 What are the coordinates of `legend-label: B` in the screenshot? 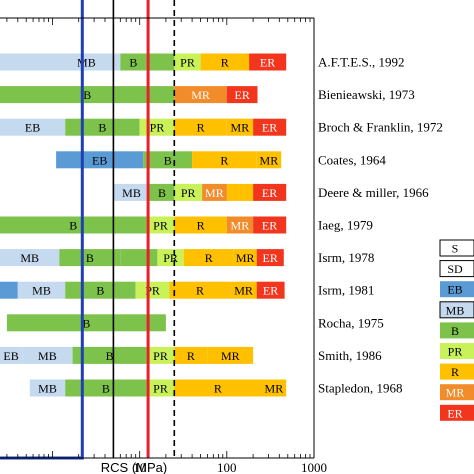 It's located at (455, 331).